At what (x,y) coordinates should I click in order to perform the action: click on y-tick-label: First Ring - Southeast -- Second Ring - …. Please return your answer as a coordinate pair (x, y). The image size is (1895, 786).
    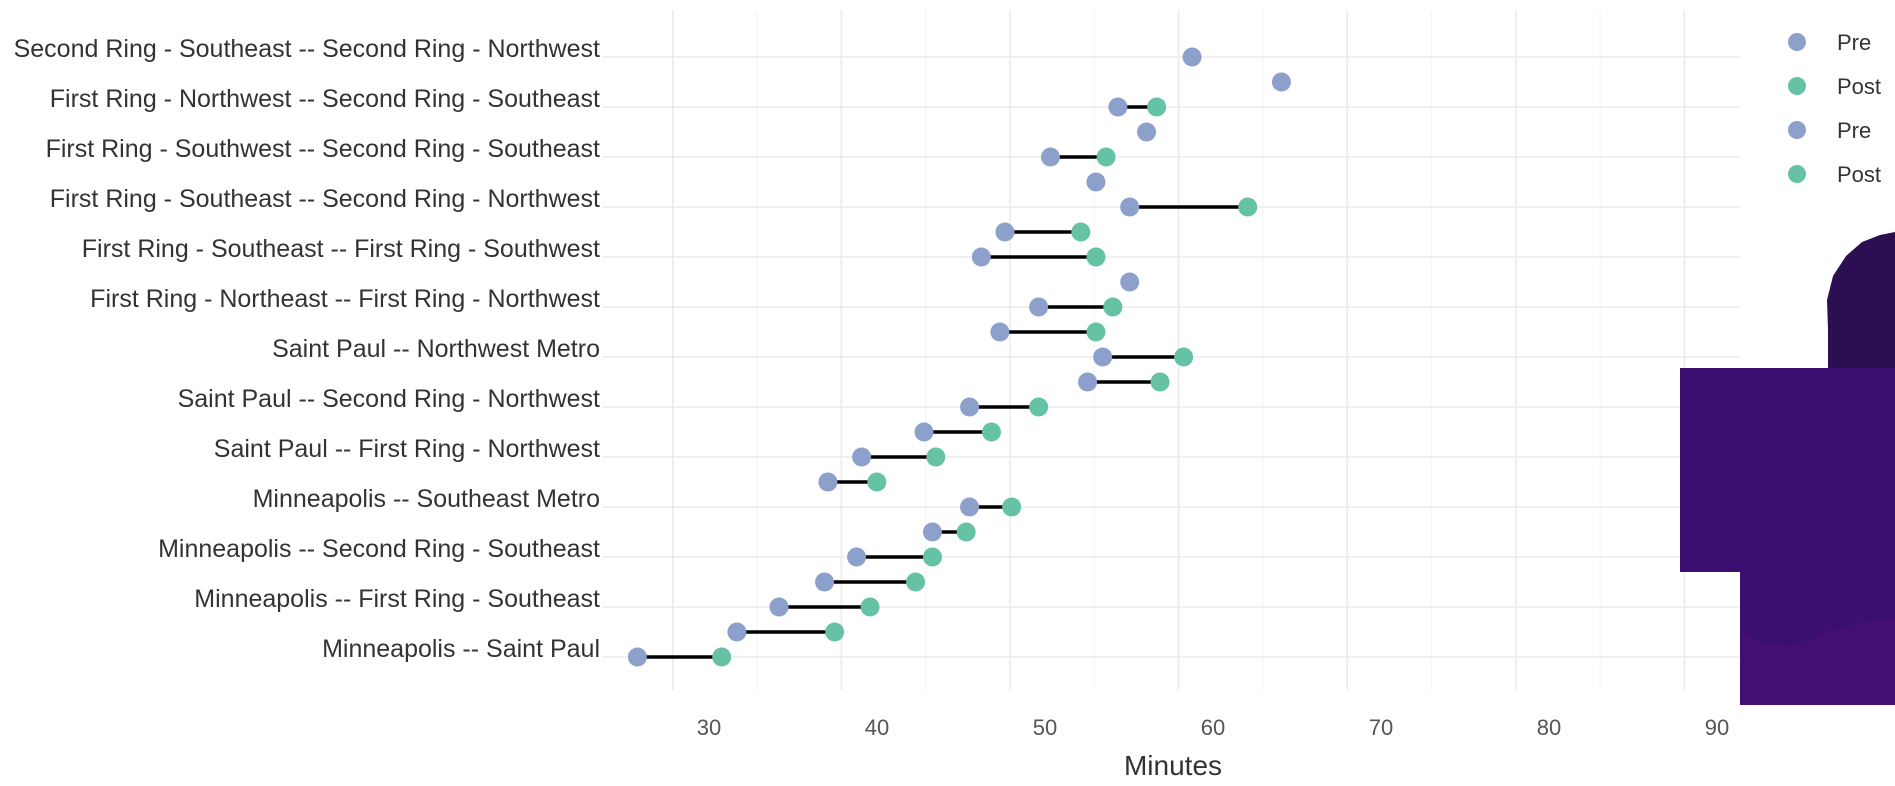
    Looking at the image, I should click on (325, 199).